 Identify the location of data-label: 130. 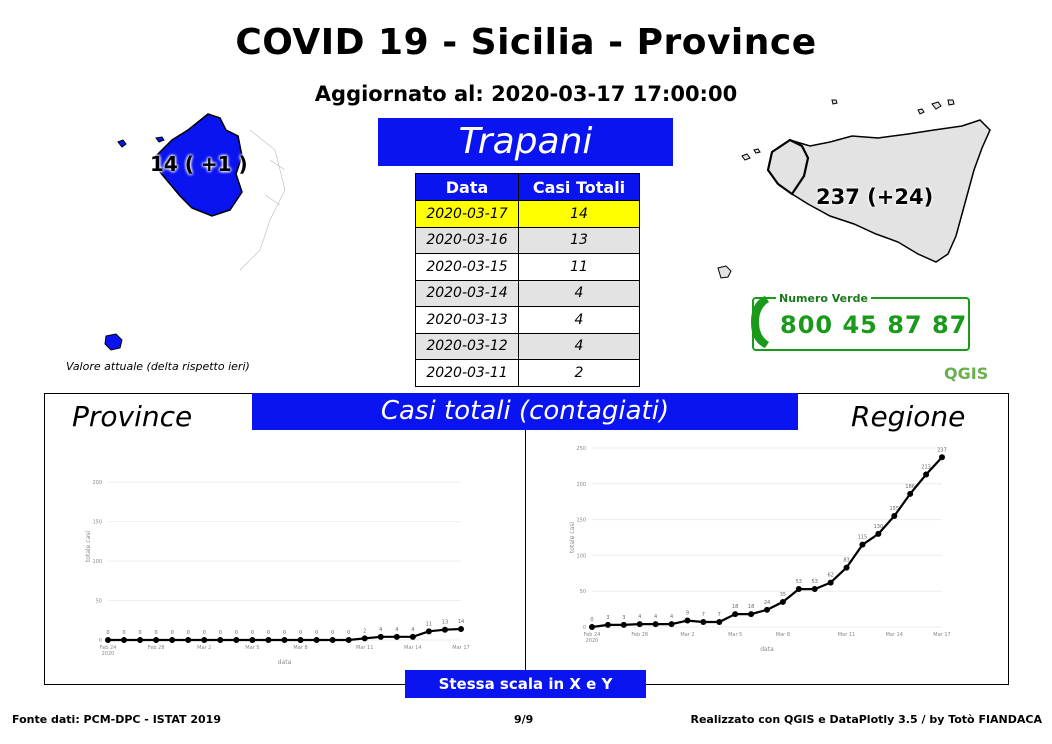
(879, 527).